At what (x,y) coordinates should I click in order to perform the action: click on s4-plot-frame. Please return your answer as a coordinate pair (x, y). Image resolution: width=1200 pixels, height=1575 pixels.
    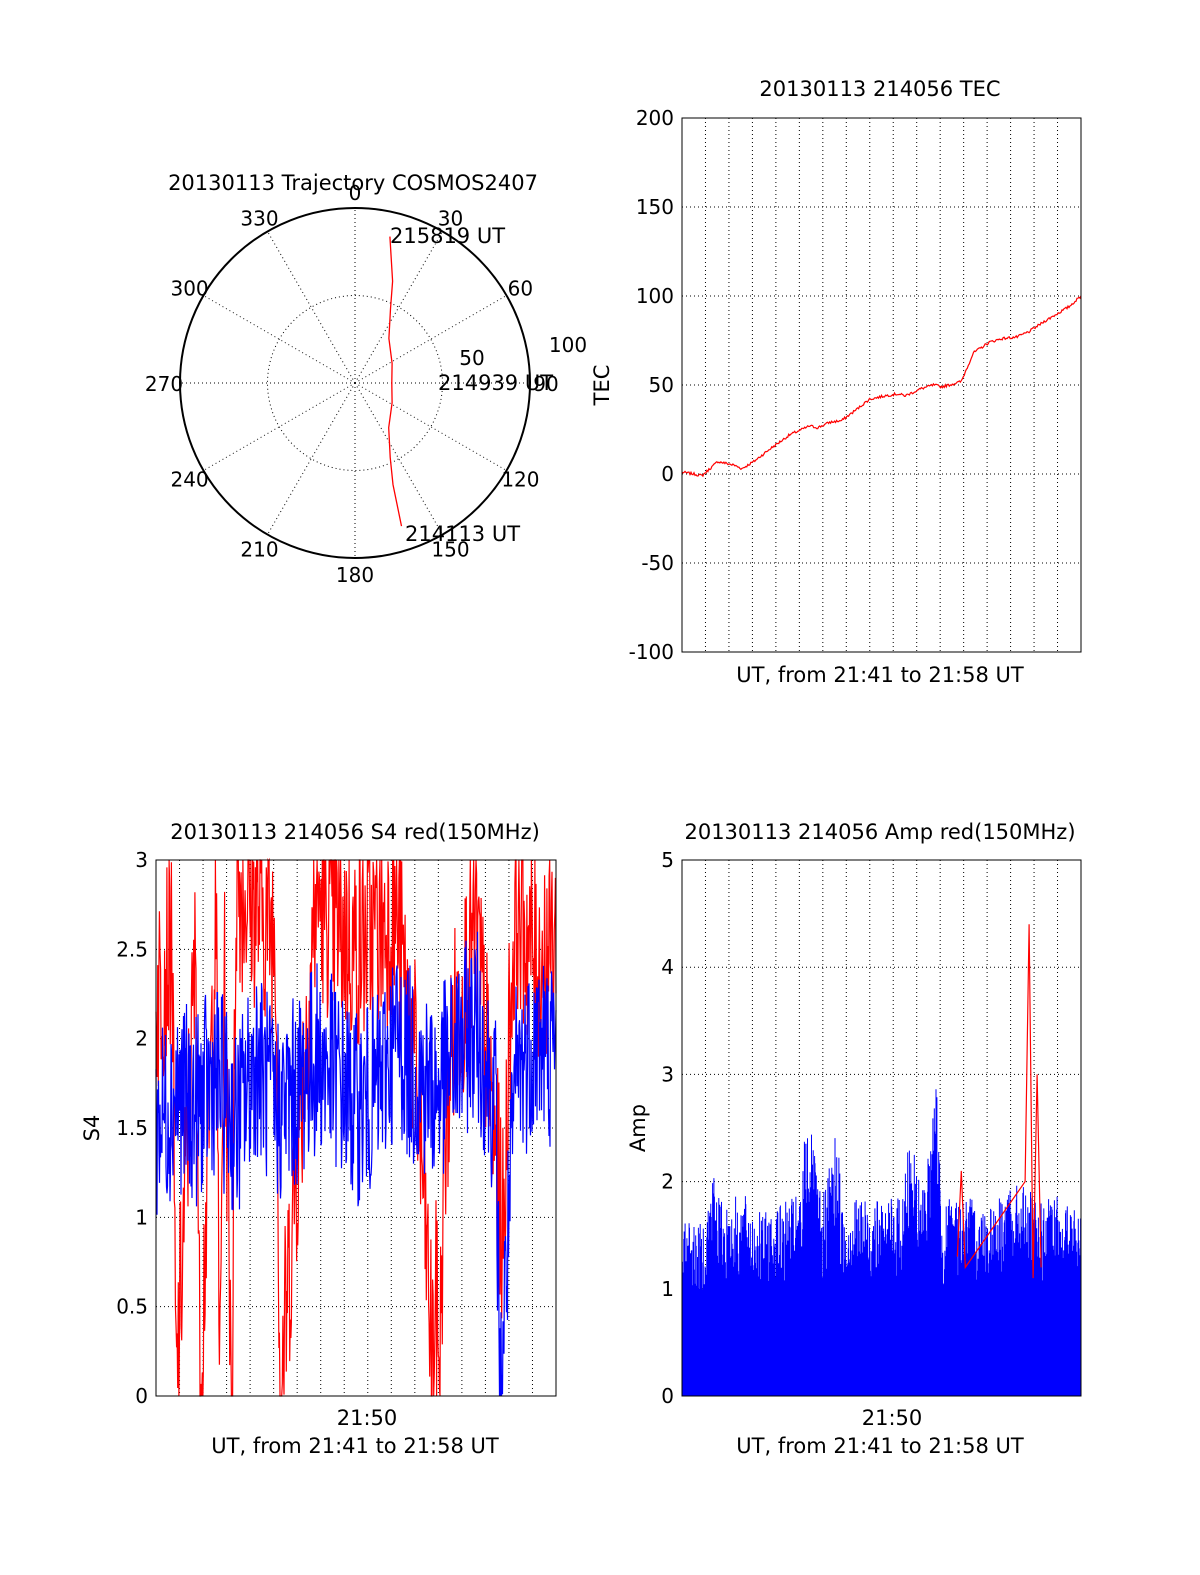
    Looking at the image, I should click on (356, 1128).